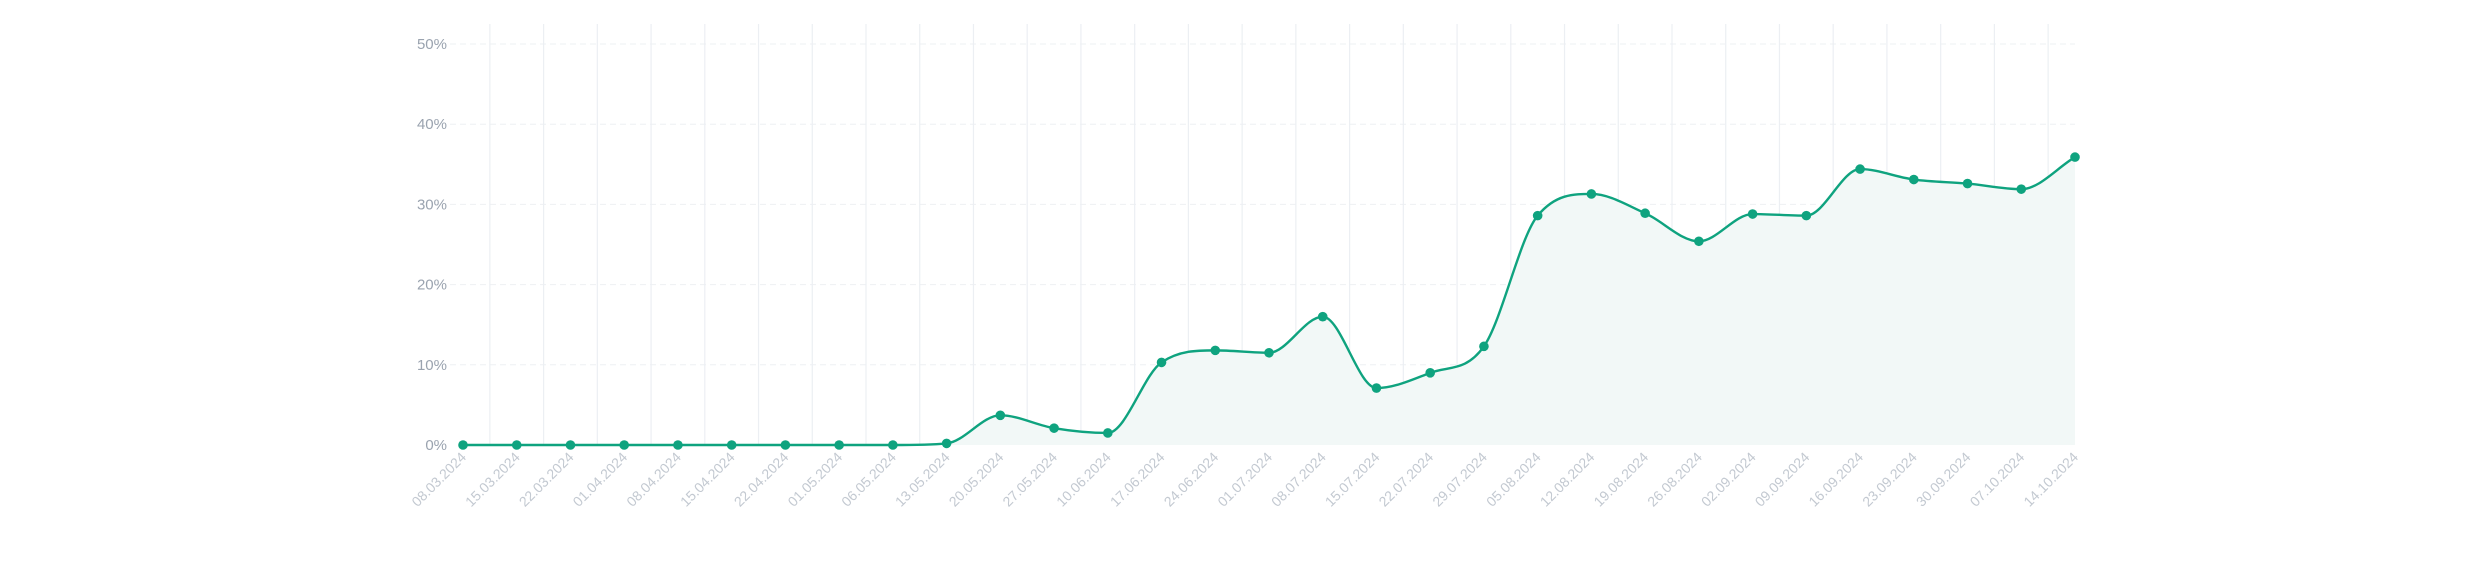 The height and width of the screenshot is (561, 2478). Describe the element at coordinates (546, 479) in the screenshot. I see `x-tick-label: 22.03.2024` at that location.